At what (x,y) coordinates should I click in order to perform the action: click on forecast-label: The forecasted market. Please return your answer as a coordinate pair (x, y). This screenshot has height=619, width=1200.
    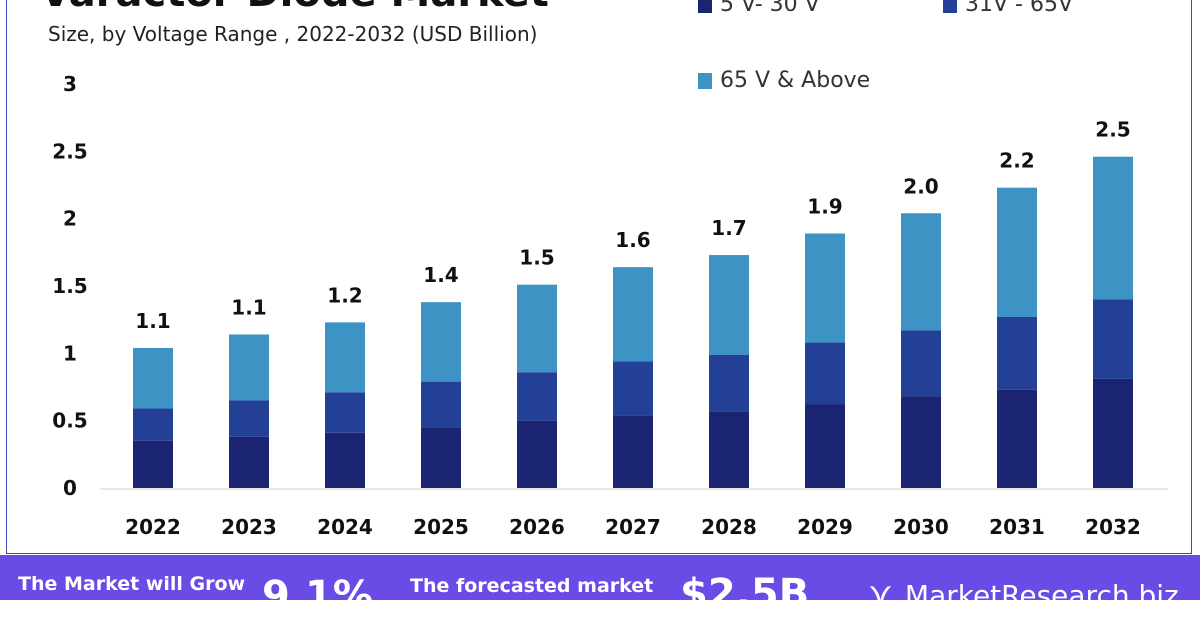
    Looking at the image, I should click on (532, 586).